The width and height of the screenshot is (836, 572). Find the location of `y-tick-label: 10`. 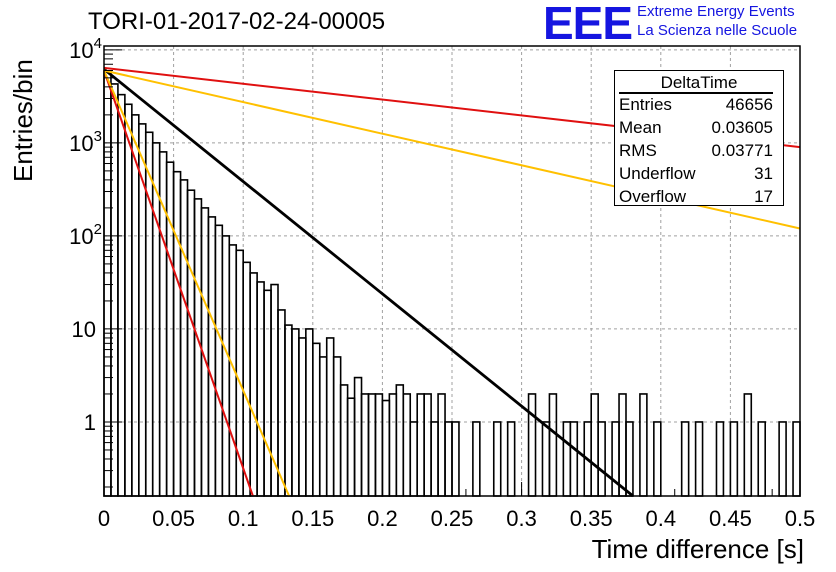

y-tick-label: 10 is located at coordinates (84, 329).